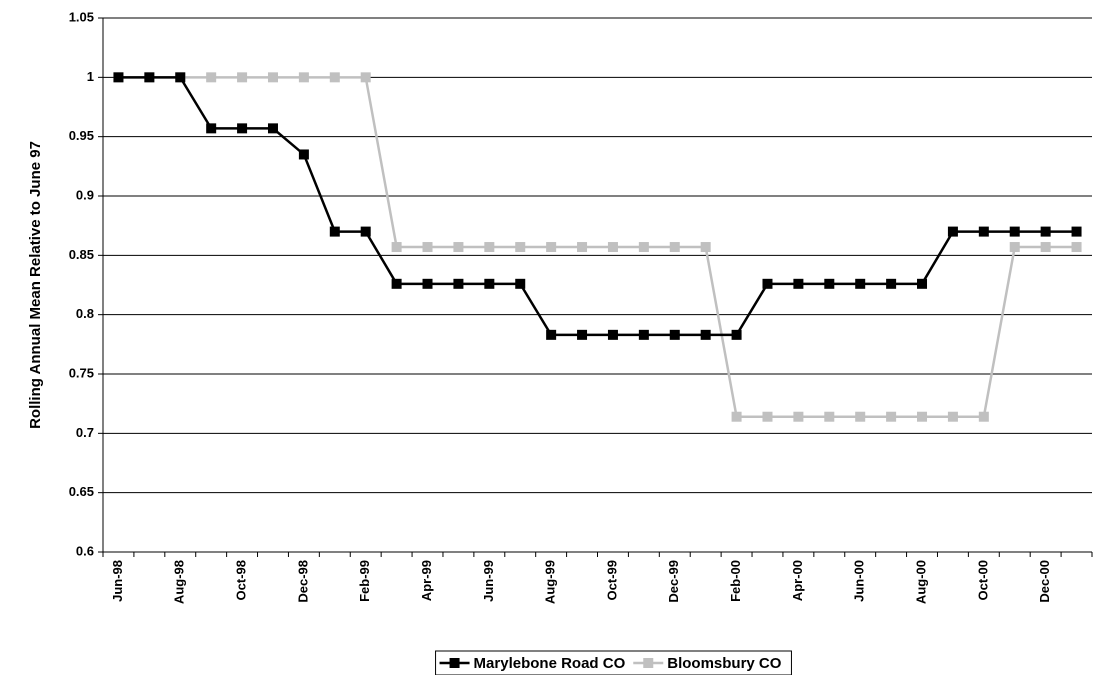  Describe the element at coordinates (81, 372) in the screenshot. I see `y-tick-label: 0.75` at that location.